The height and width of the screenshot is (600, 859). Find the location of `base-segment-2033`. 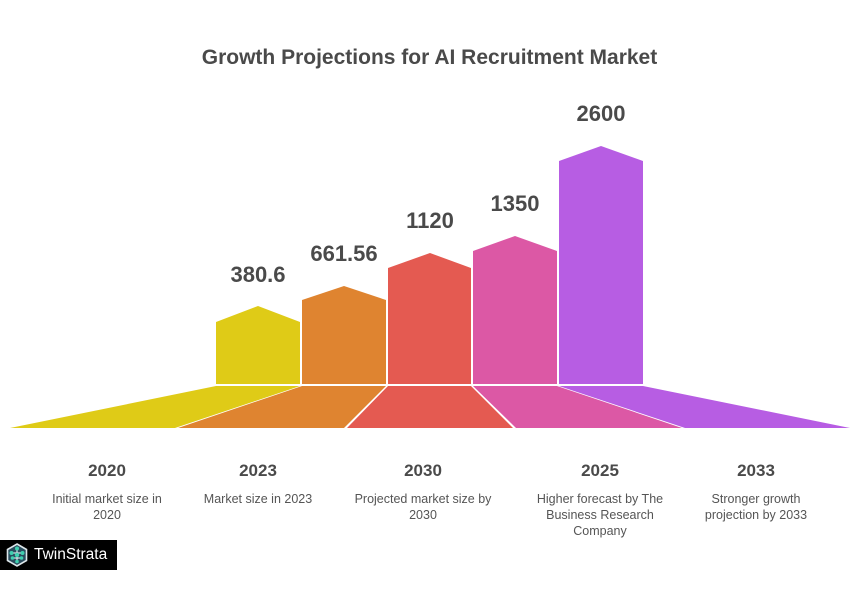

base-segment-2033 is located at coordinates (704, 407).